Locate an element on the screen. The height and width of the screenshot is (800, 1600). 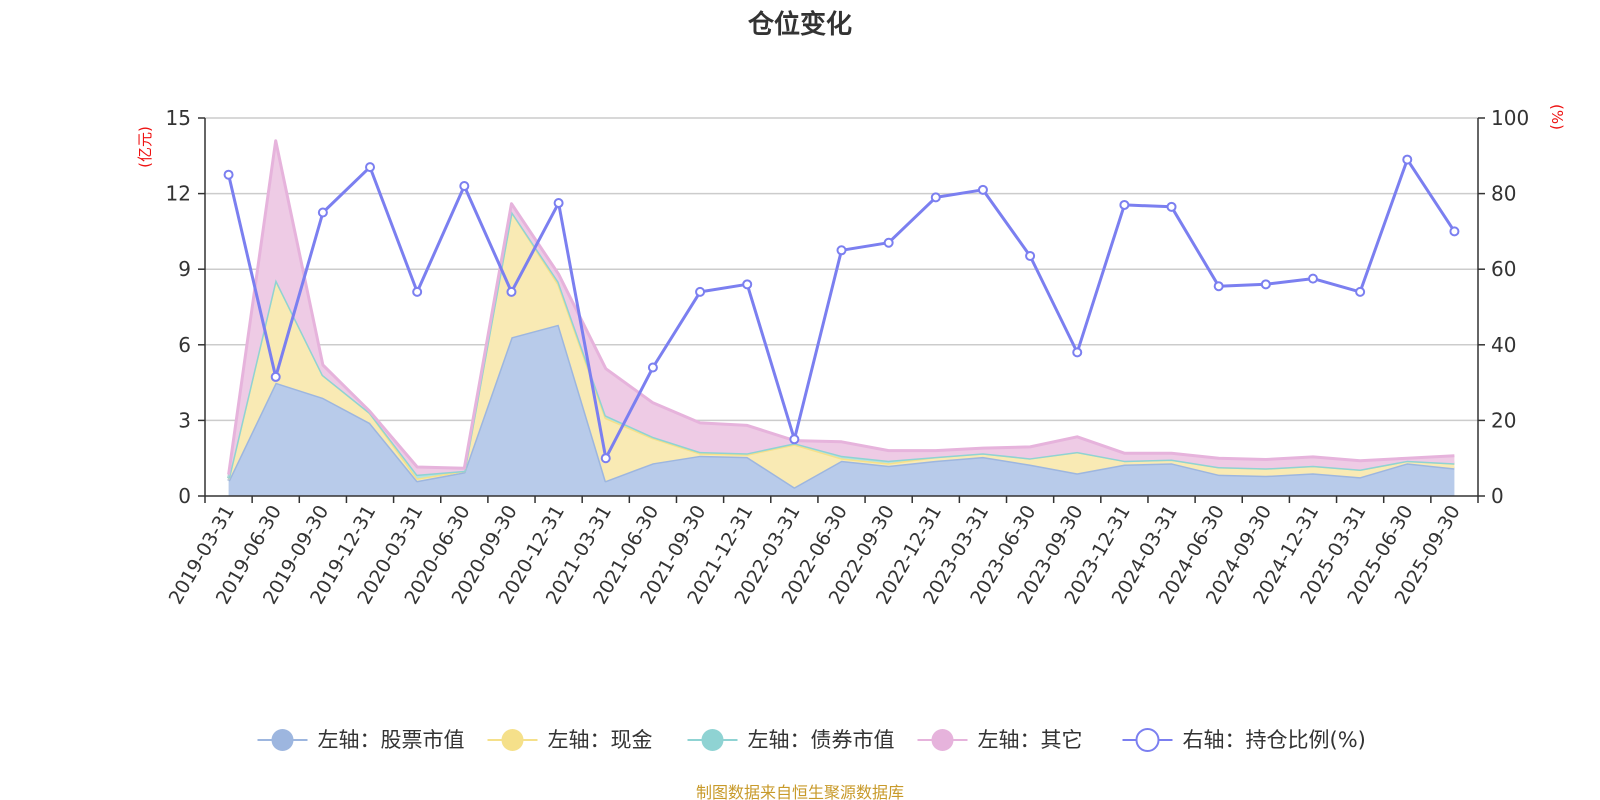
source-note: 制图数据来自恒生聚源数据库 is located at coordinates (800, 791).